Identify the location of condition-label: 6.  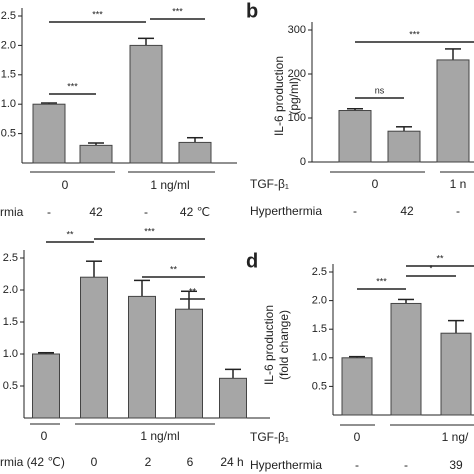
(190, 462).